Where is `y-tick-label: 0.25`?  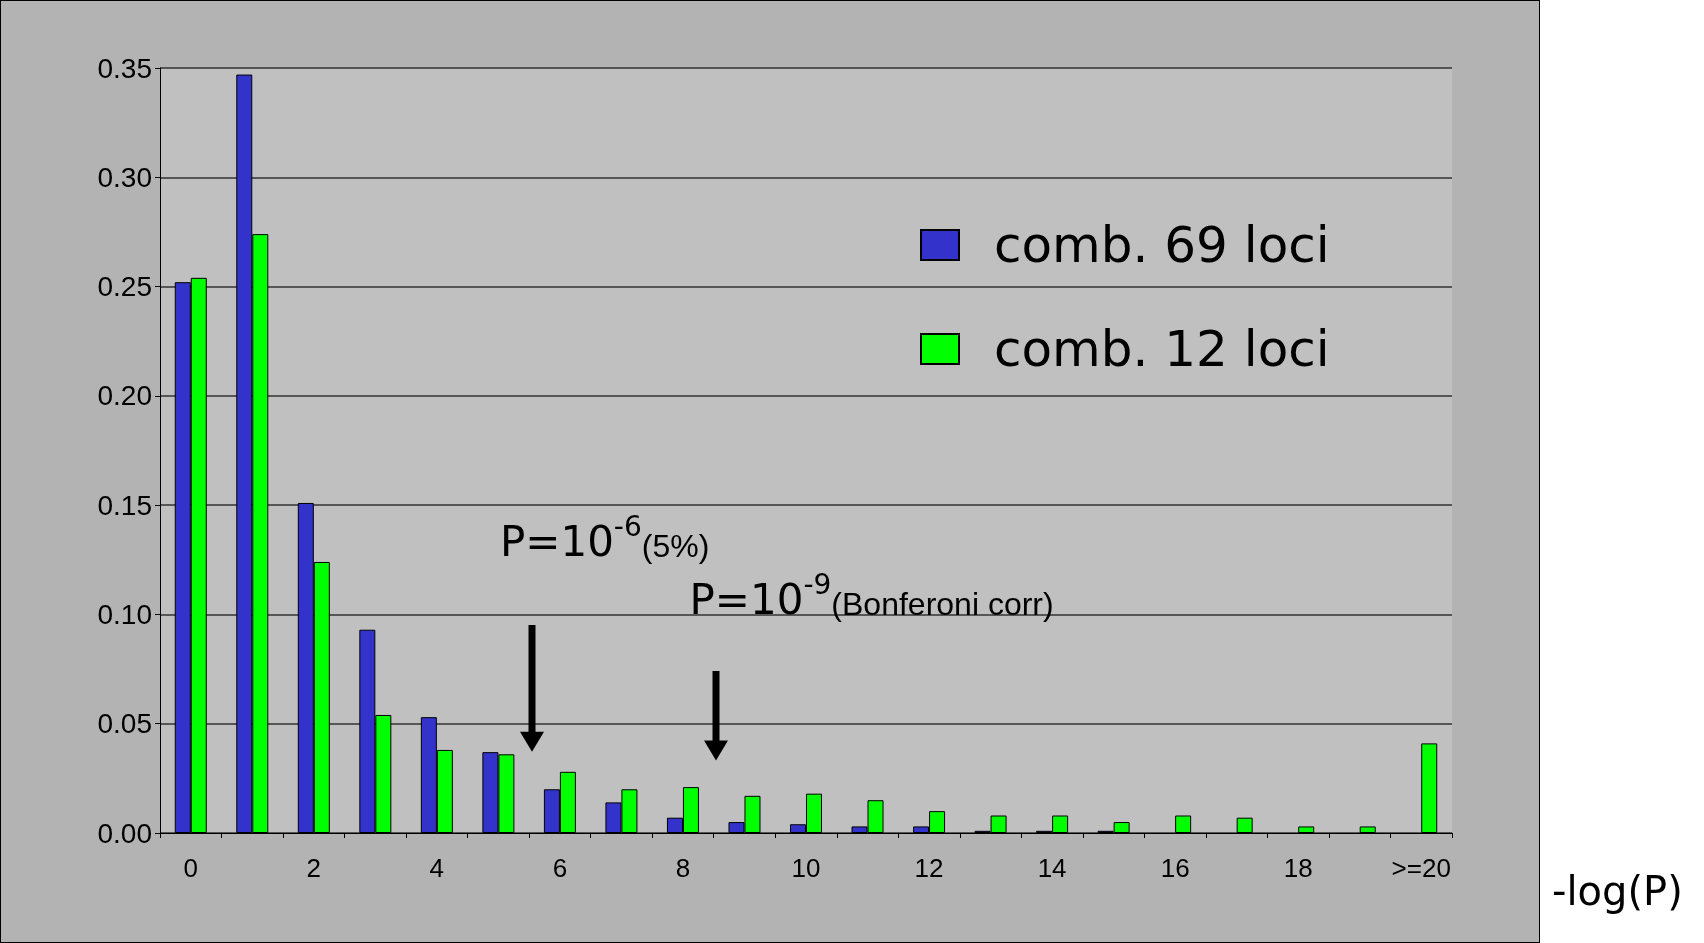 y-tick-label: 0.25 is located at coordinates (124, 287).